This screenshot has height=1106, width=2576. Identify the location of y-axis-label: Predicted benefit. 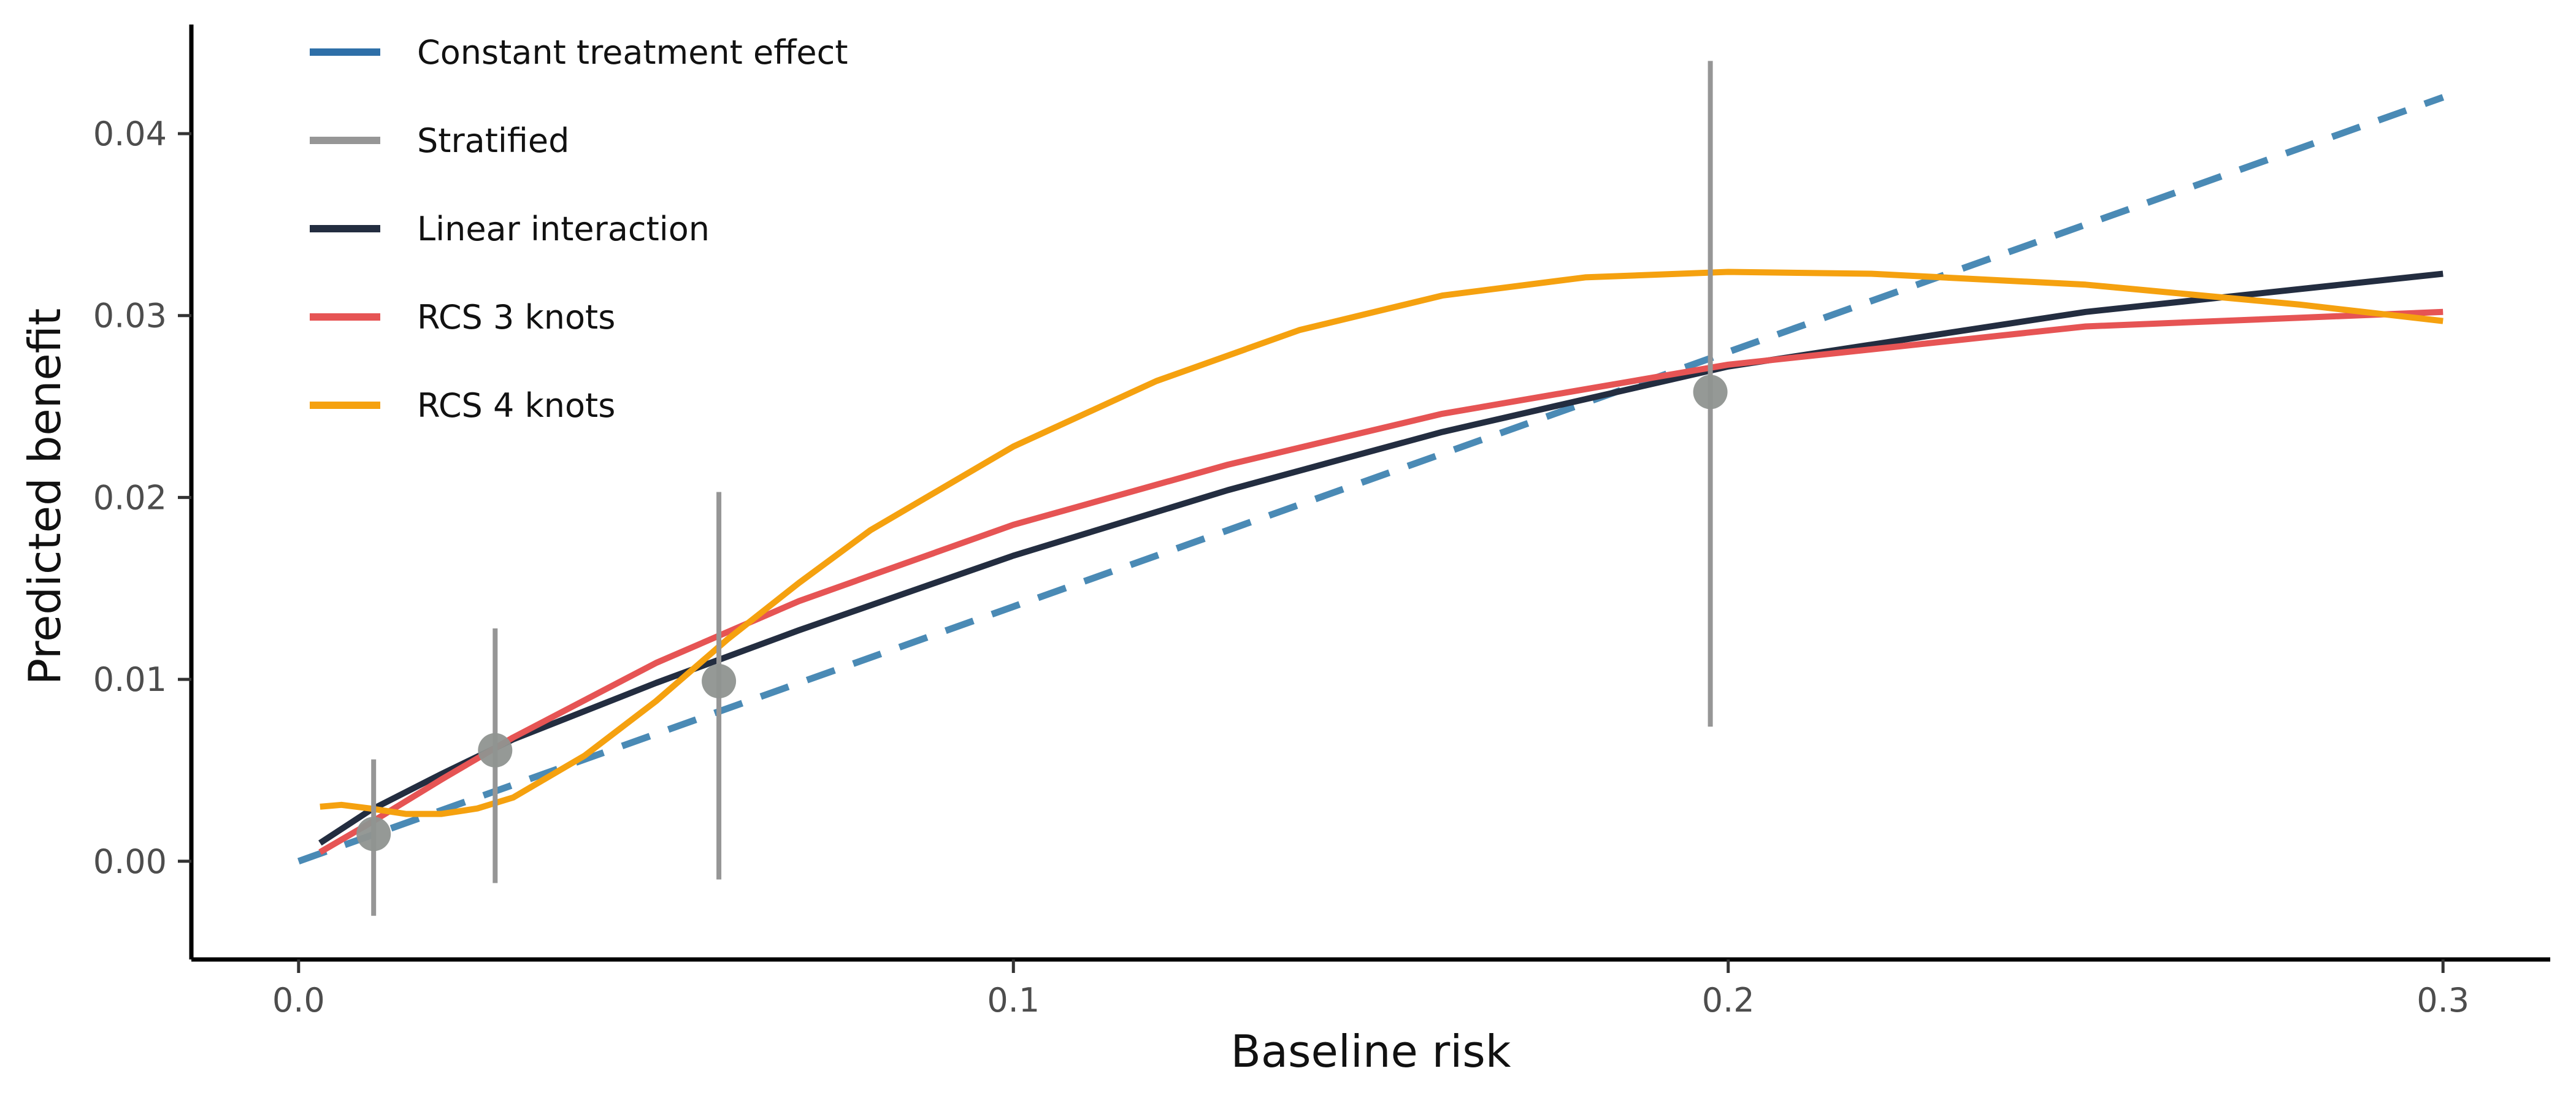
(45, 496).